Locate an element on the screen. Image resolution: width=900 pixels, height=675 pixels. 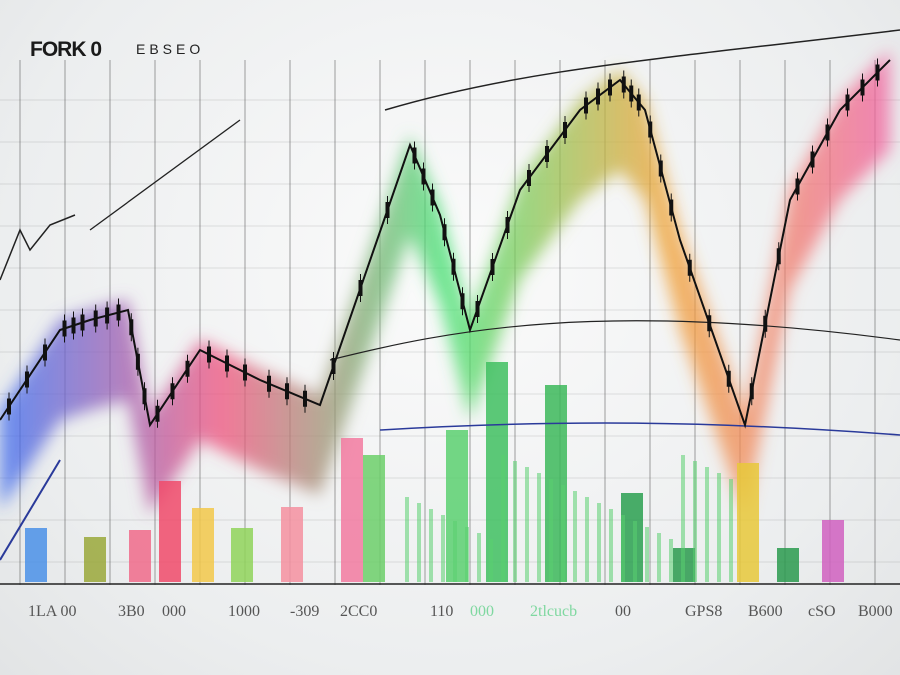
x-tick-label: 1LA 00 is located at coordinates (52, 611).